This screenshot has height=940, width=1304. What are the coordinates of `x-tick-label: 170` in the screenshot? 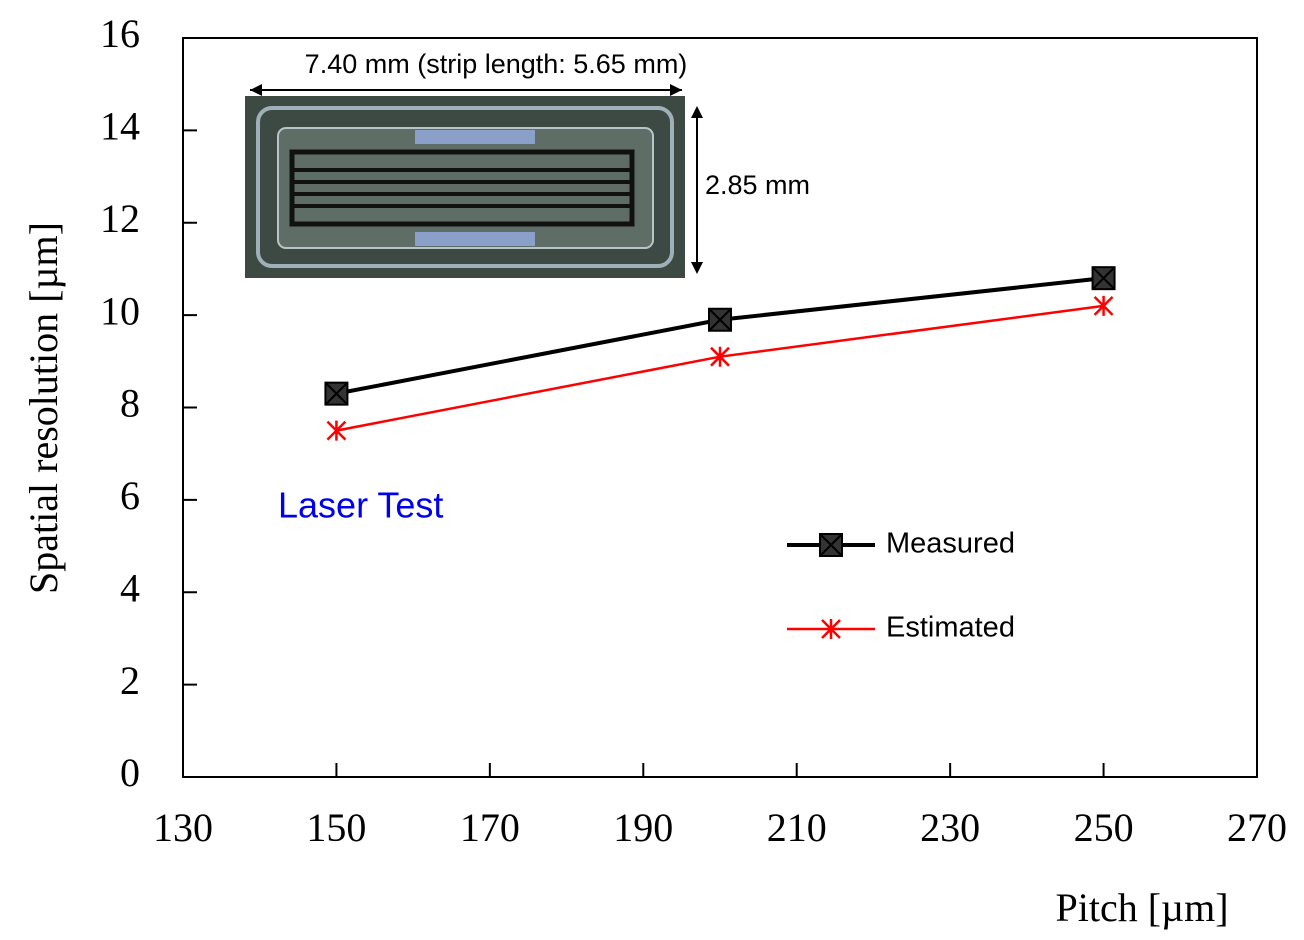 It's located at (490, 827).